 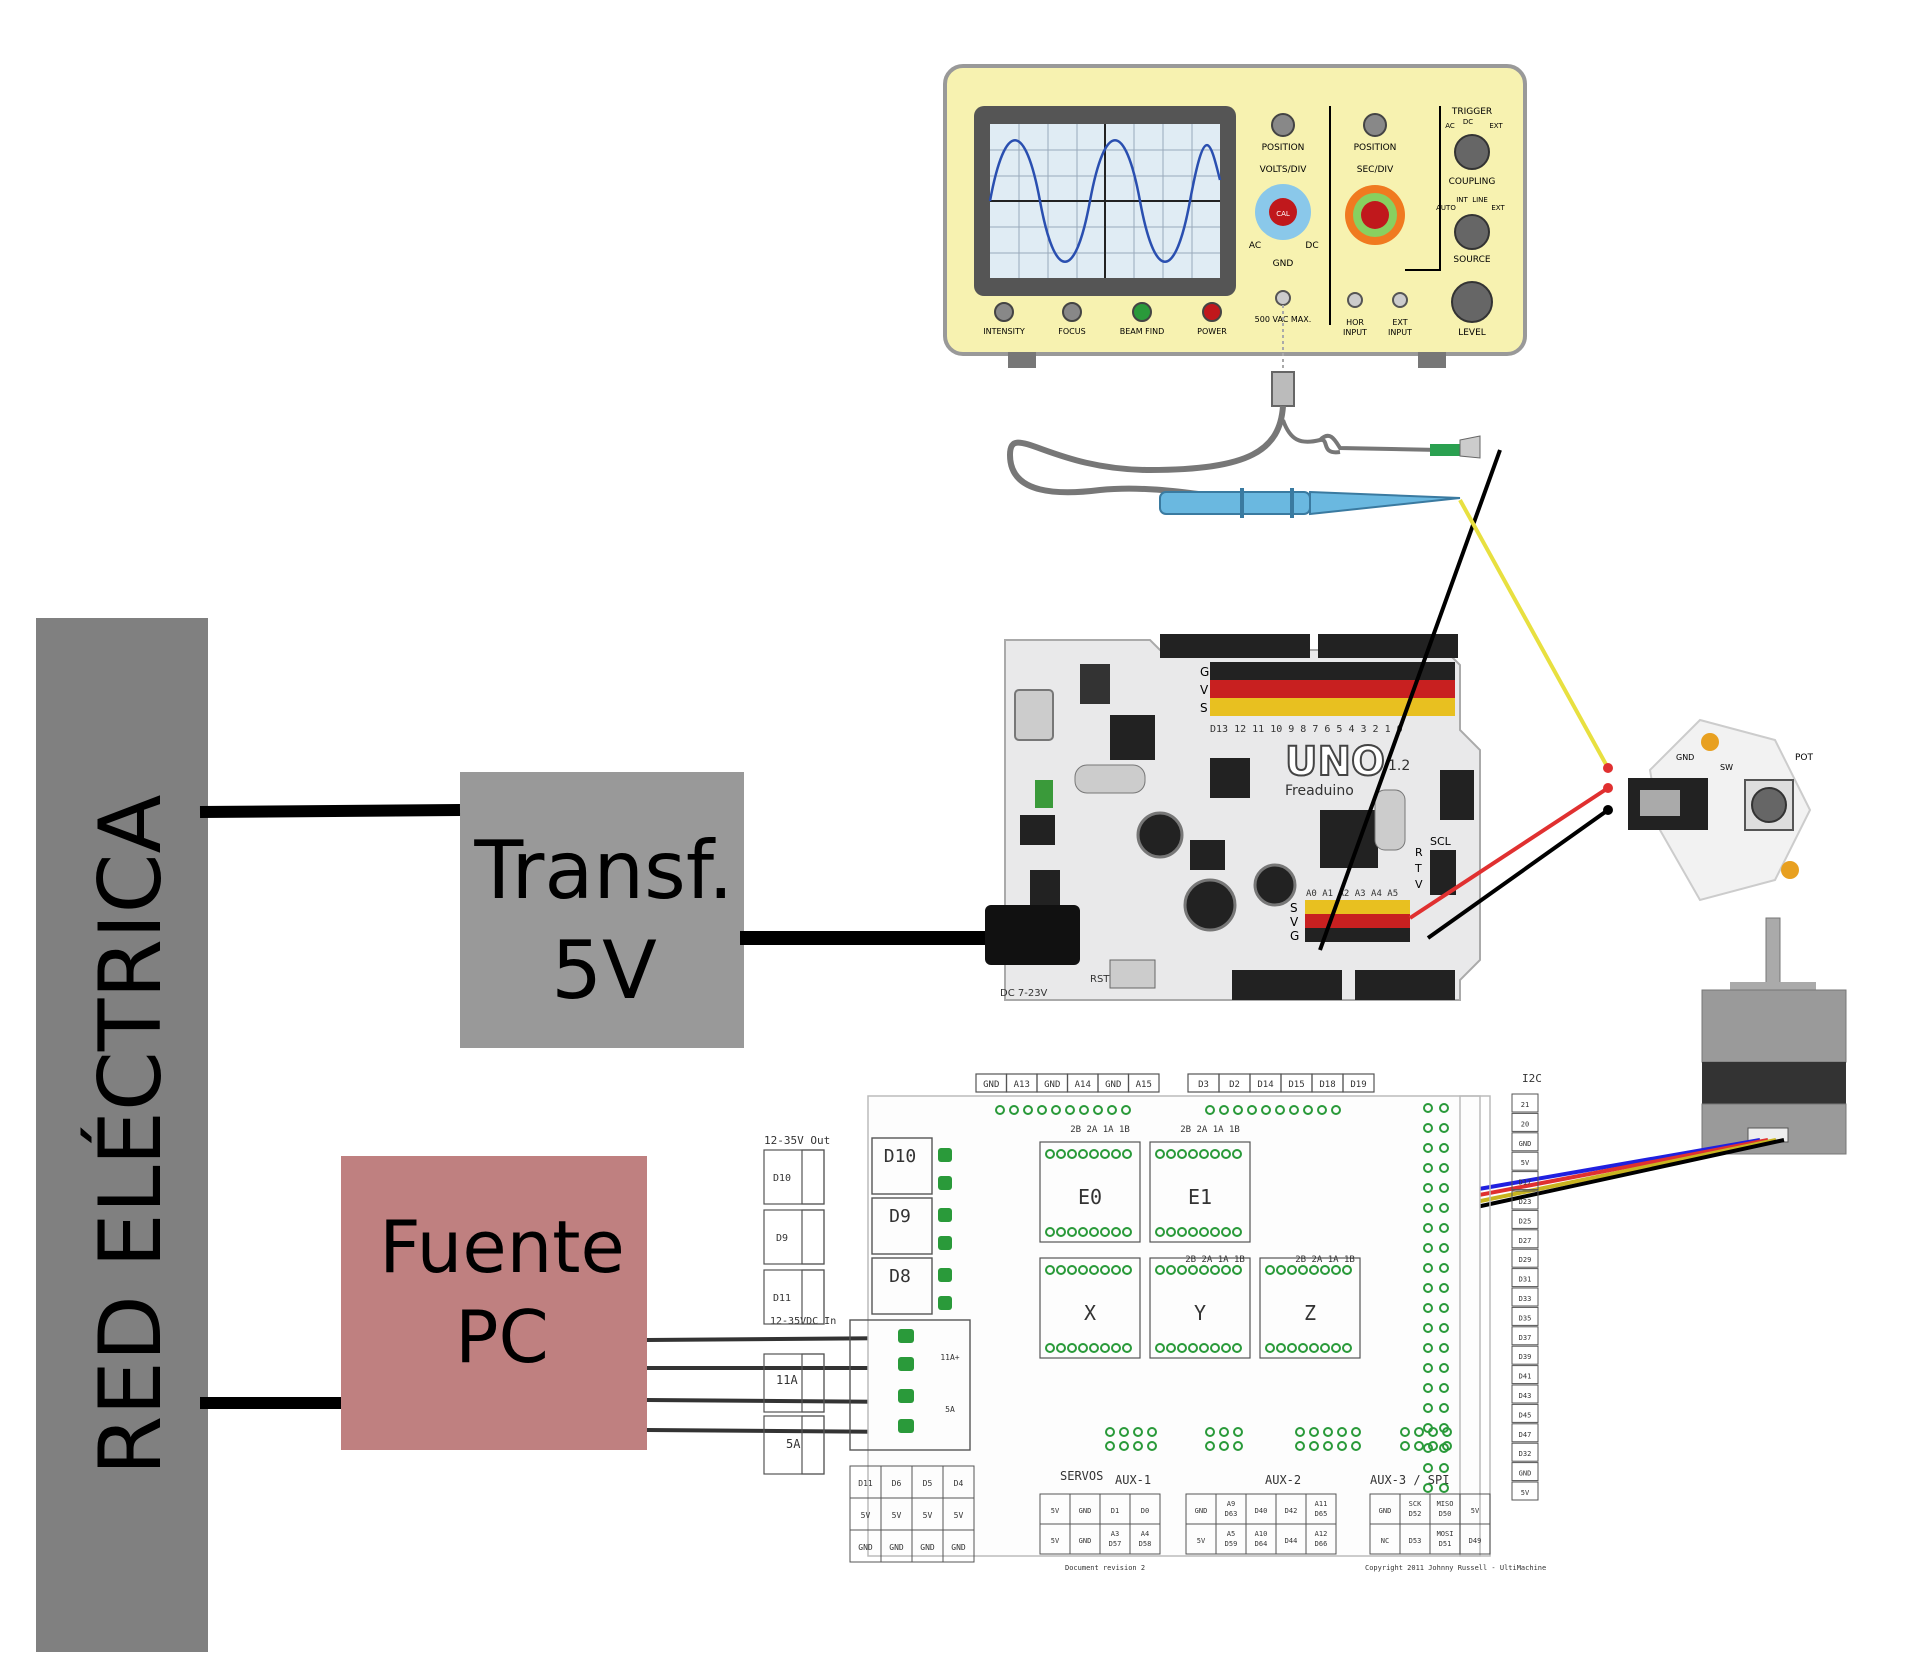 I want to click on aux1-label: D57, so click(x=1115, y=1544).